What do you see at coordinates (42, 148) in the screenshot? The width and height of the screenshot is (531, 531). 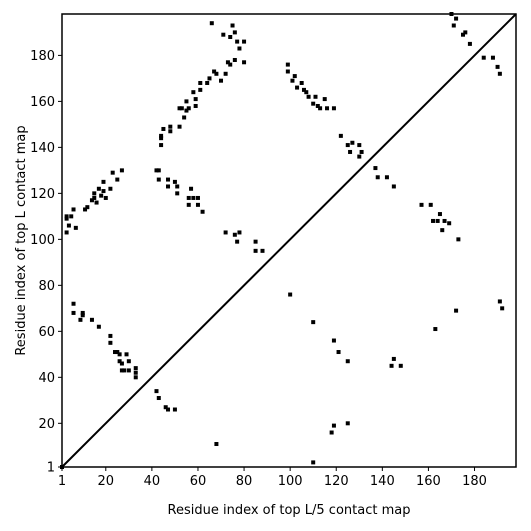 I see `y-tick-label: 140` at bounding box center [42, 148].